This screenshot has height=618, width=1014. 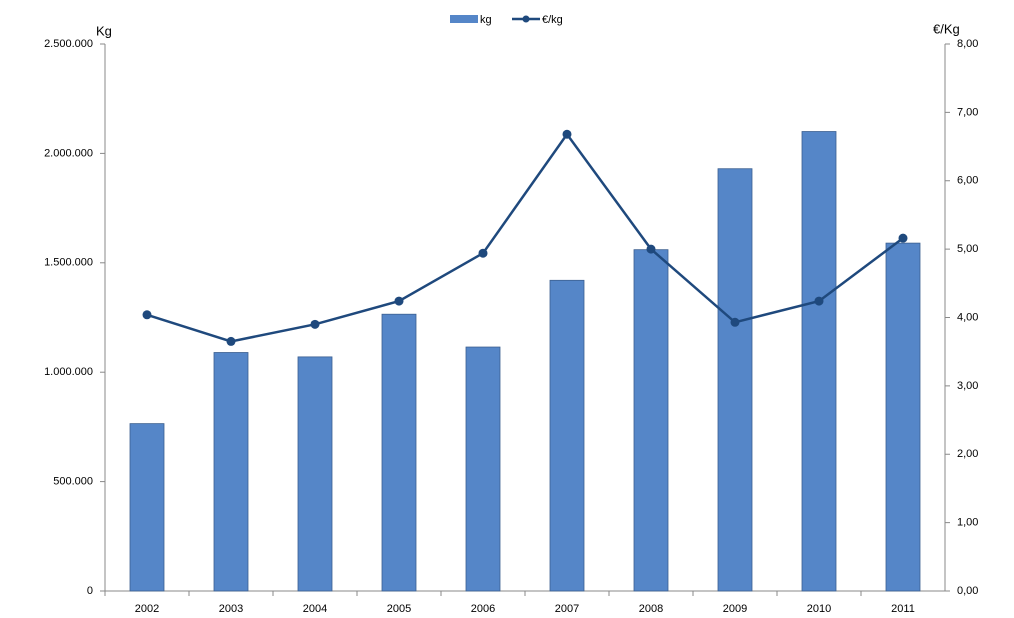 What do you see at coordinates (552, 20) in the screenshot?
I see `legend-label: €/kg` at bounding box center [552, 20].